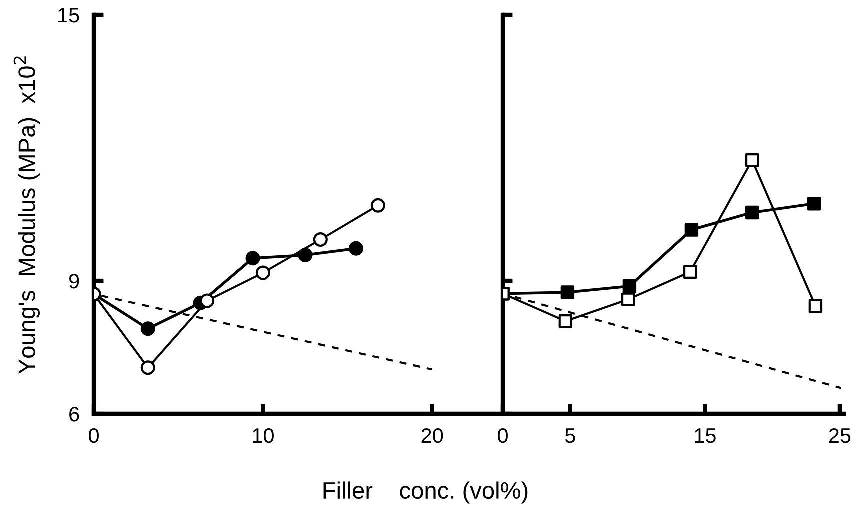  What do you see at coordinates (75, 414) in the screenshot?
I see `y-tick-label: 6` at bounding box center [75, 414].